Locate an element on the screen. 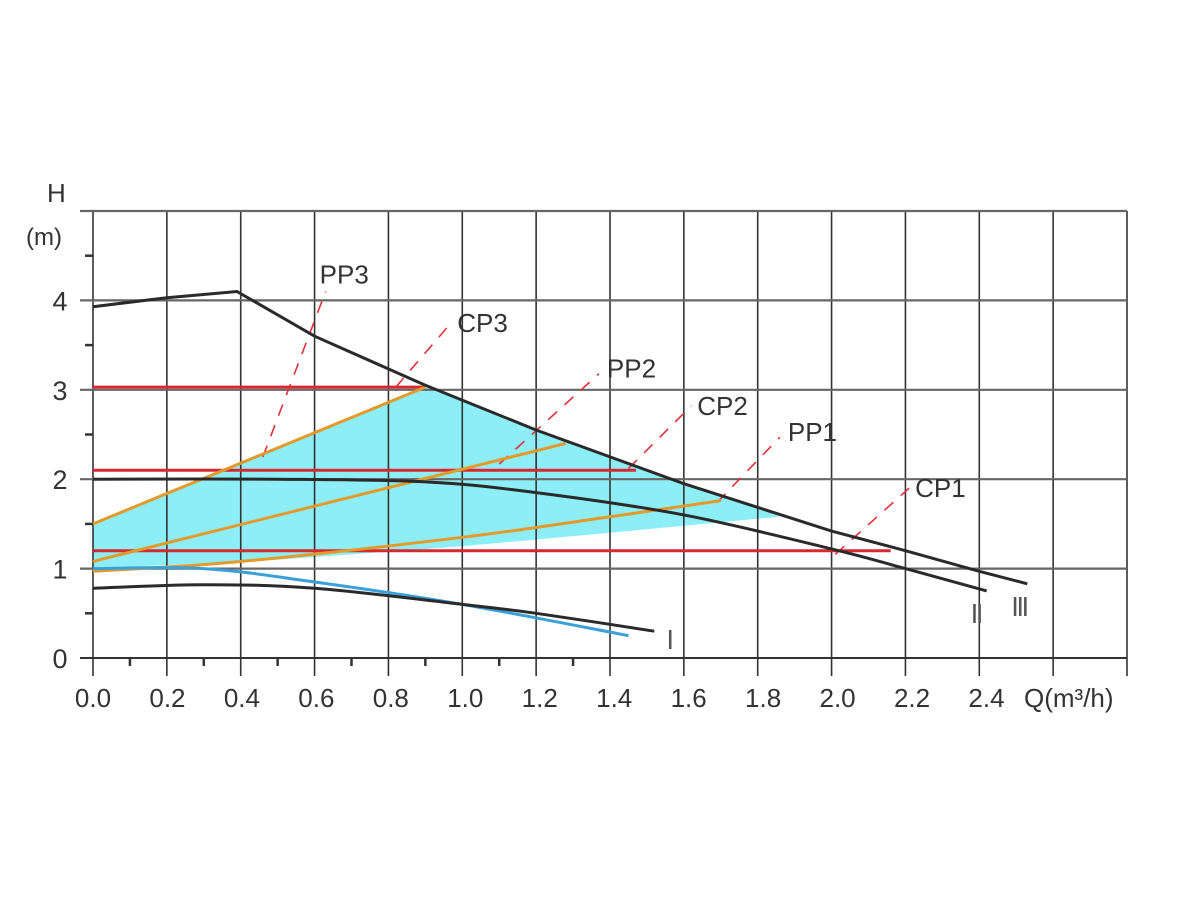  operating-area-fill is located at coordinates (436, 478).